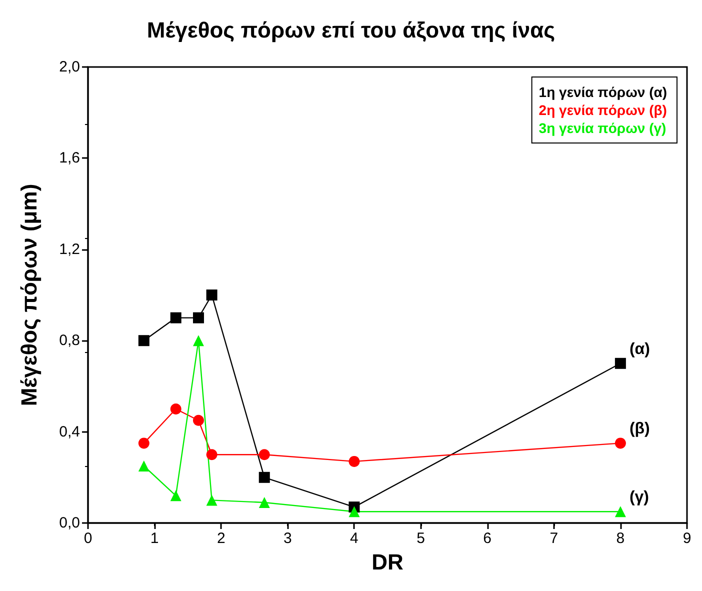 The image size is (702, 591). What do you see at coordinates (221, 538) in the screenshot?
I see `x-tick-label: 2` at bounding box center [221, 538].